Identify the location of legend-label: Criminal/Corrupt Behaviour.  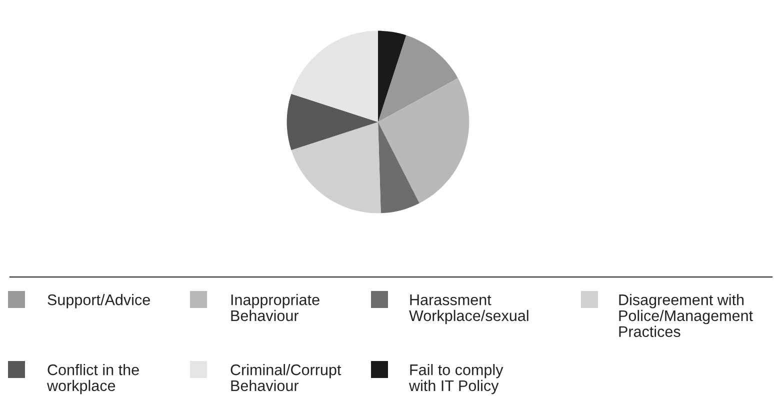
(286, 378).